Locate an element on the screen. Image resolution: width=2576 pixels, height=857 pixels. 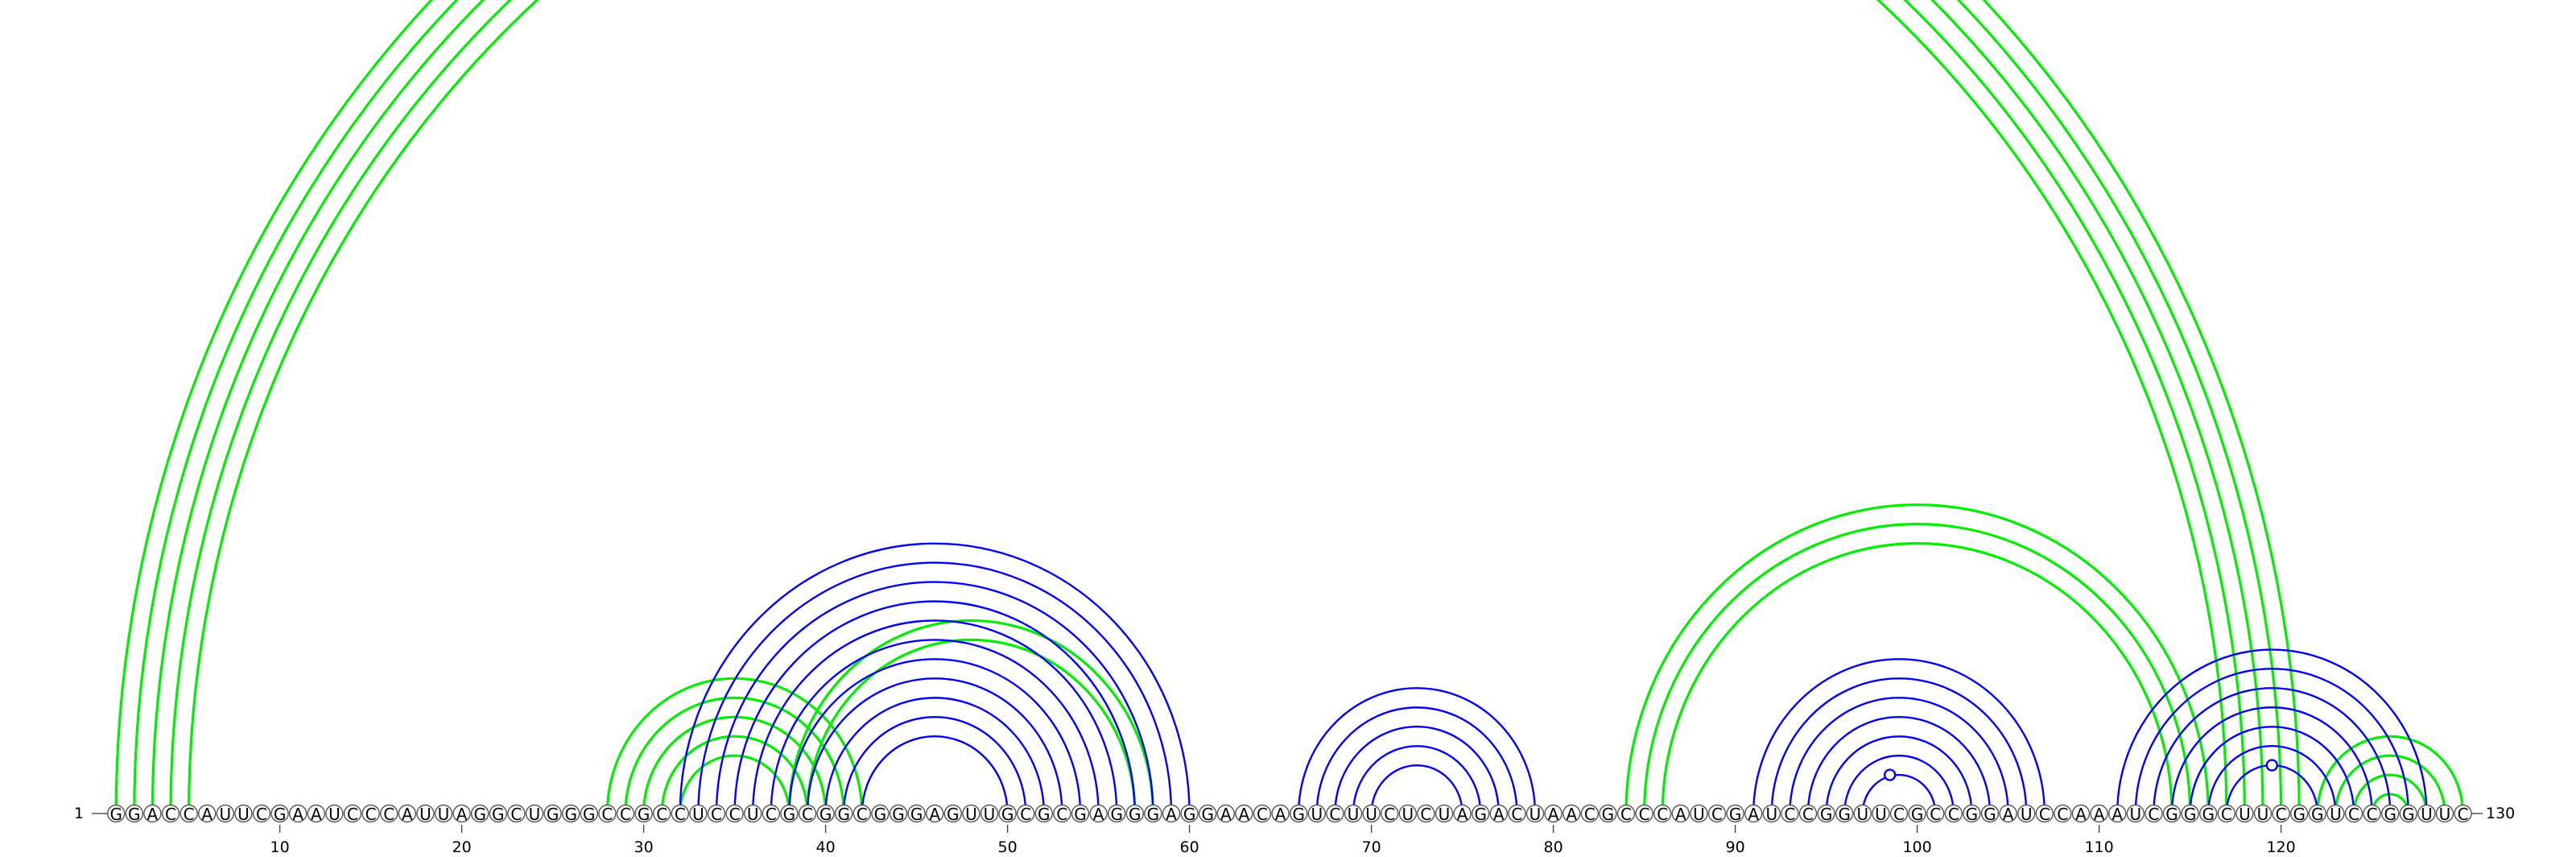
nucleotide-41: G is located at coordinates (844, 814).